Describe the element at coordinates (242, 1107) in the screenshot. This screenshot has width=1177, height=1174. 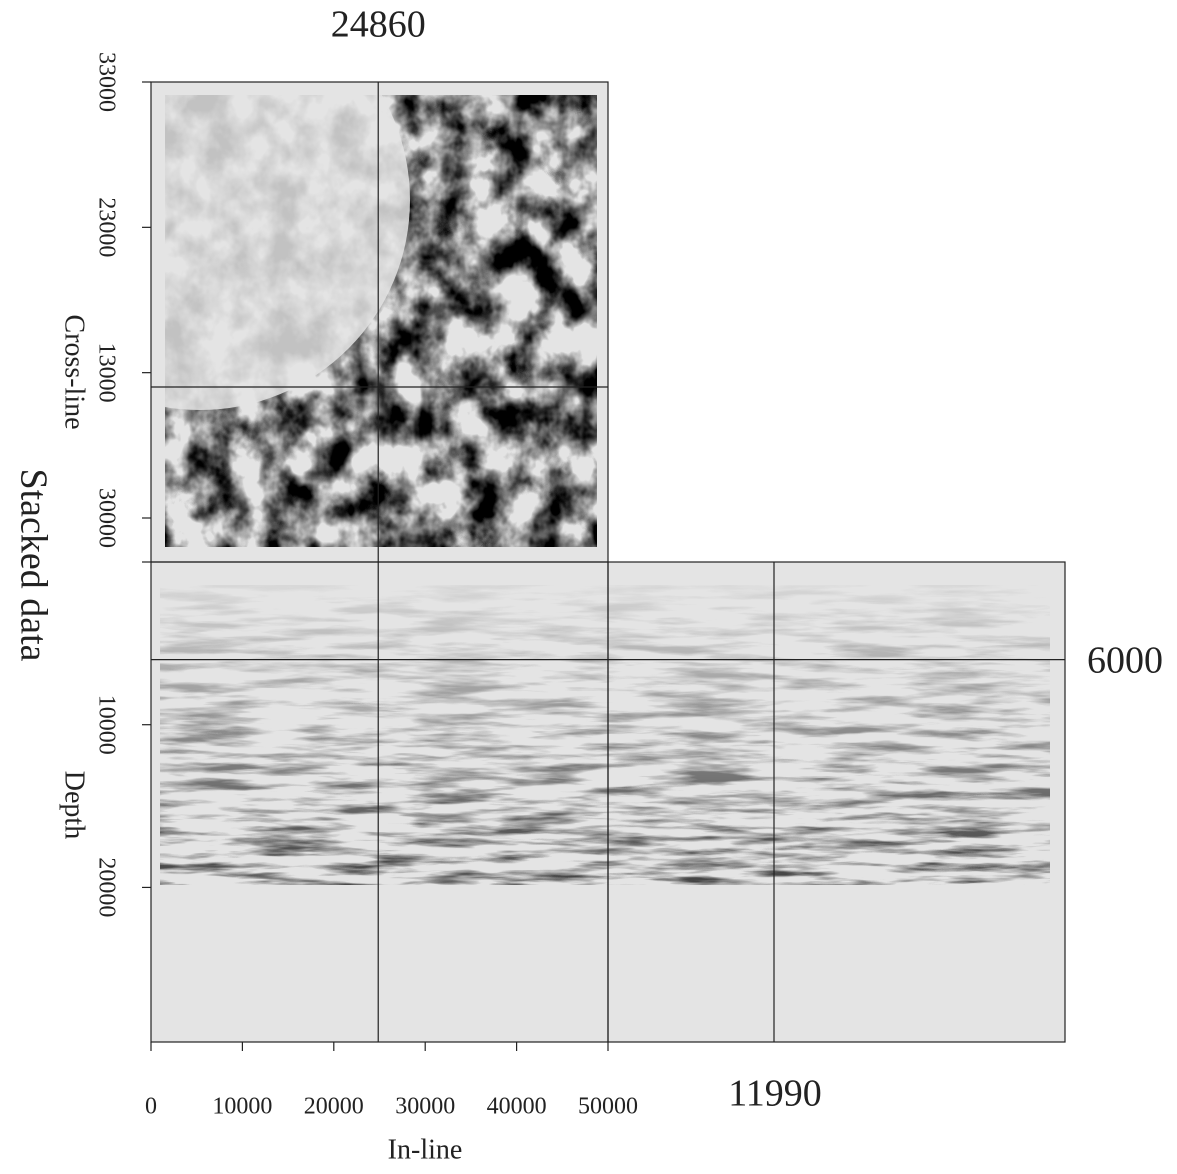
I see `x-tick-label: 10000` at that location.